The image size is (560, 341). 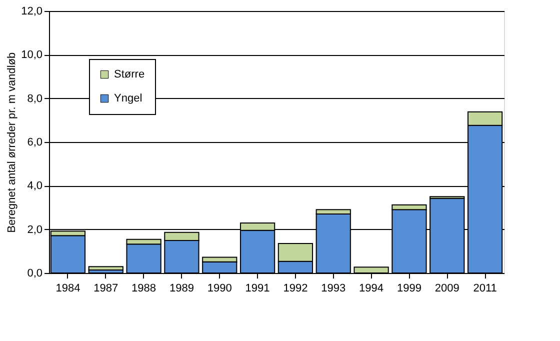 I want to click on y-tick-label: 8,0, so click(x=34, y=98).